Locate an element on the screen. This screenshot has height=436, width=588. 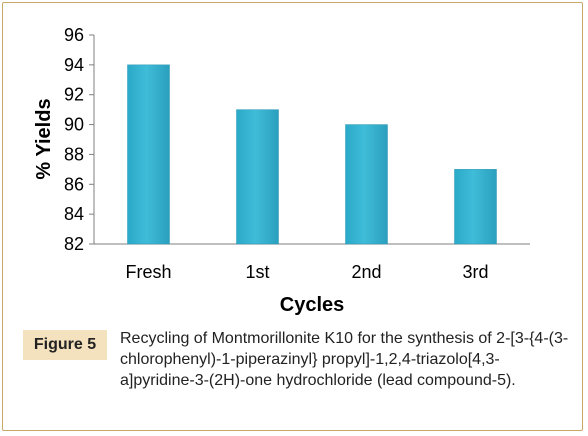
y-tick-label: 86 is located at coordinates (74, 184).